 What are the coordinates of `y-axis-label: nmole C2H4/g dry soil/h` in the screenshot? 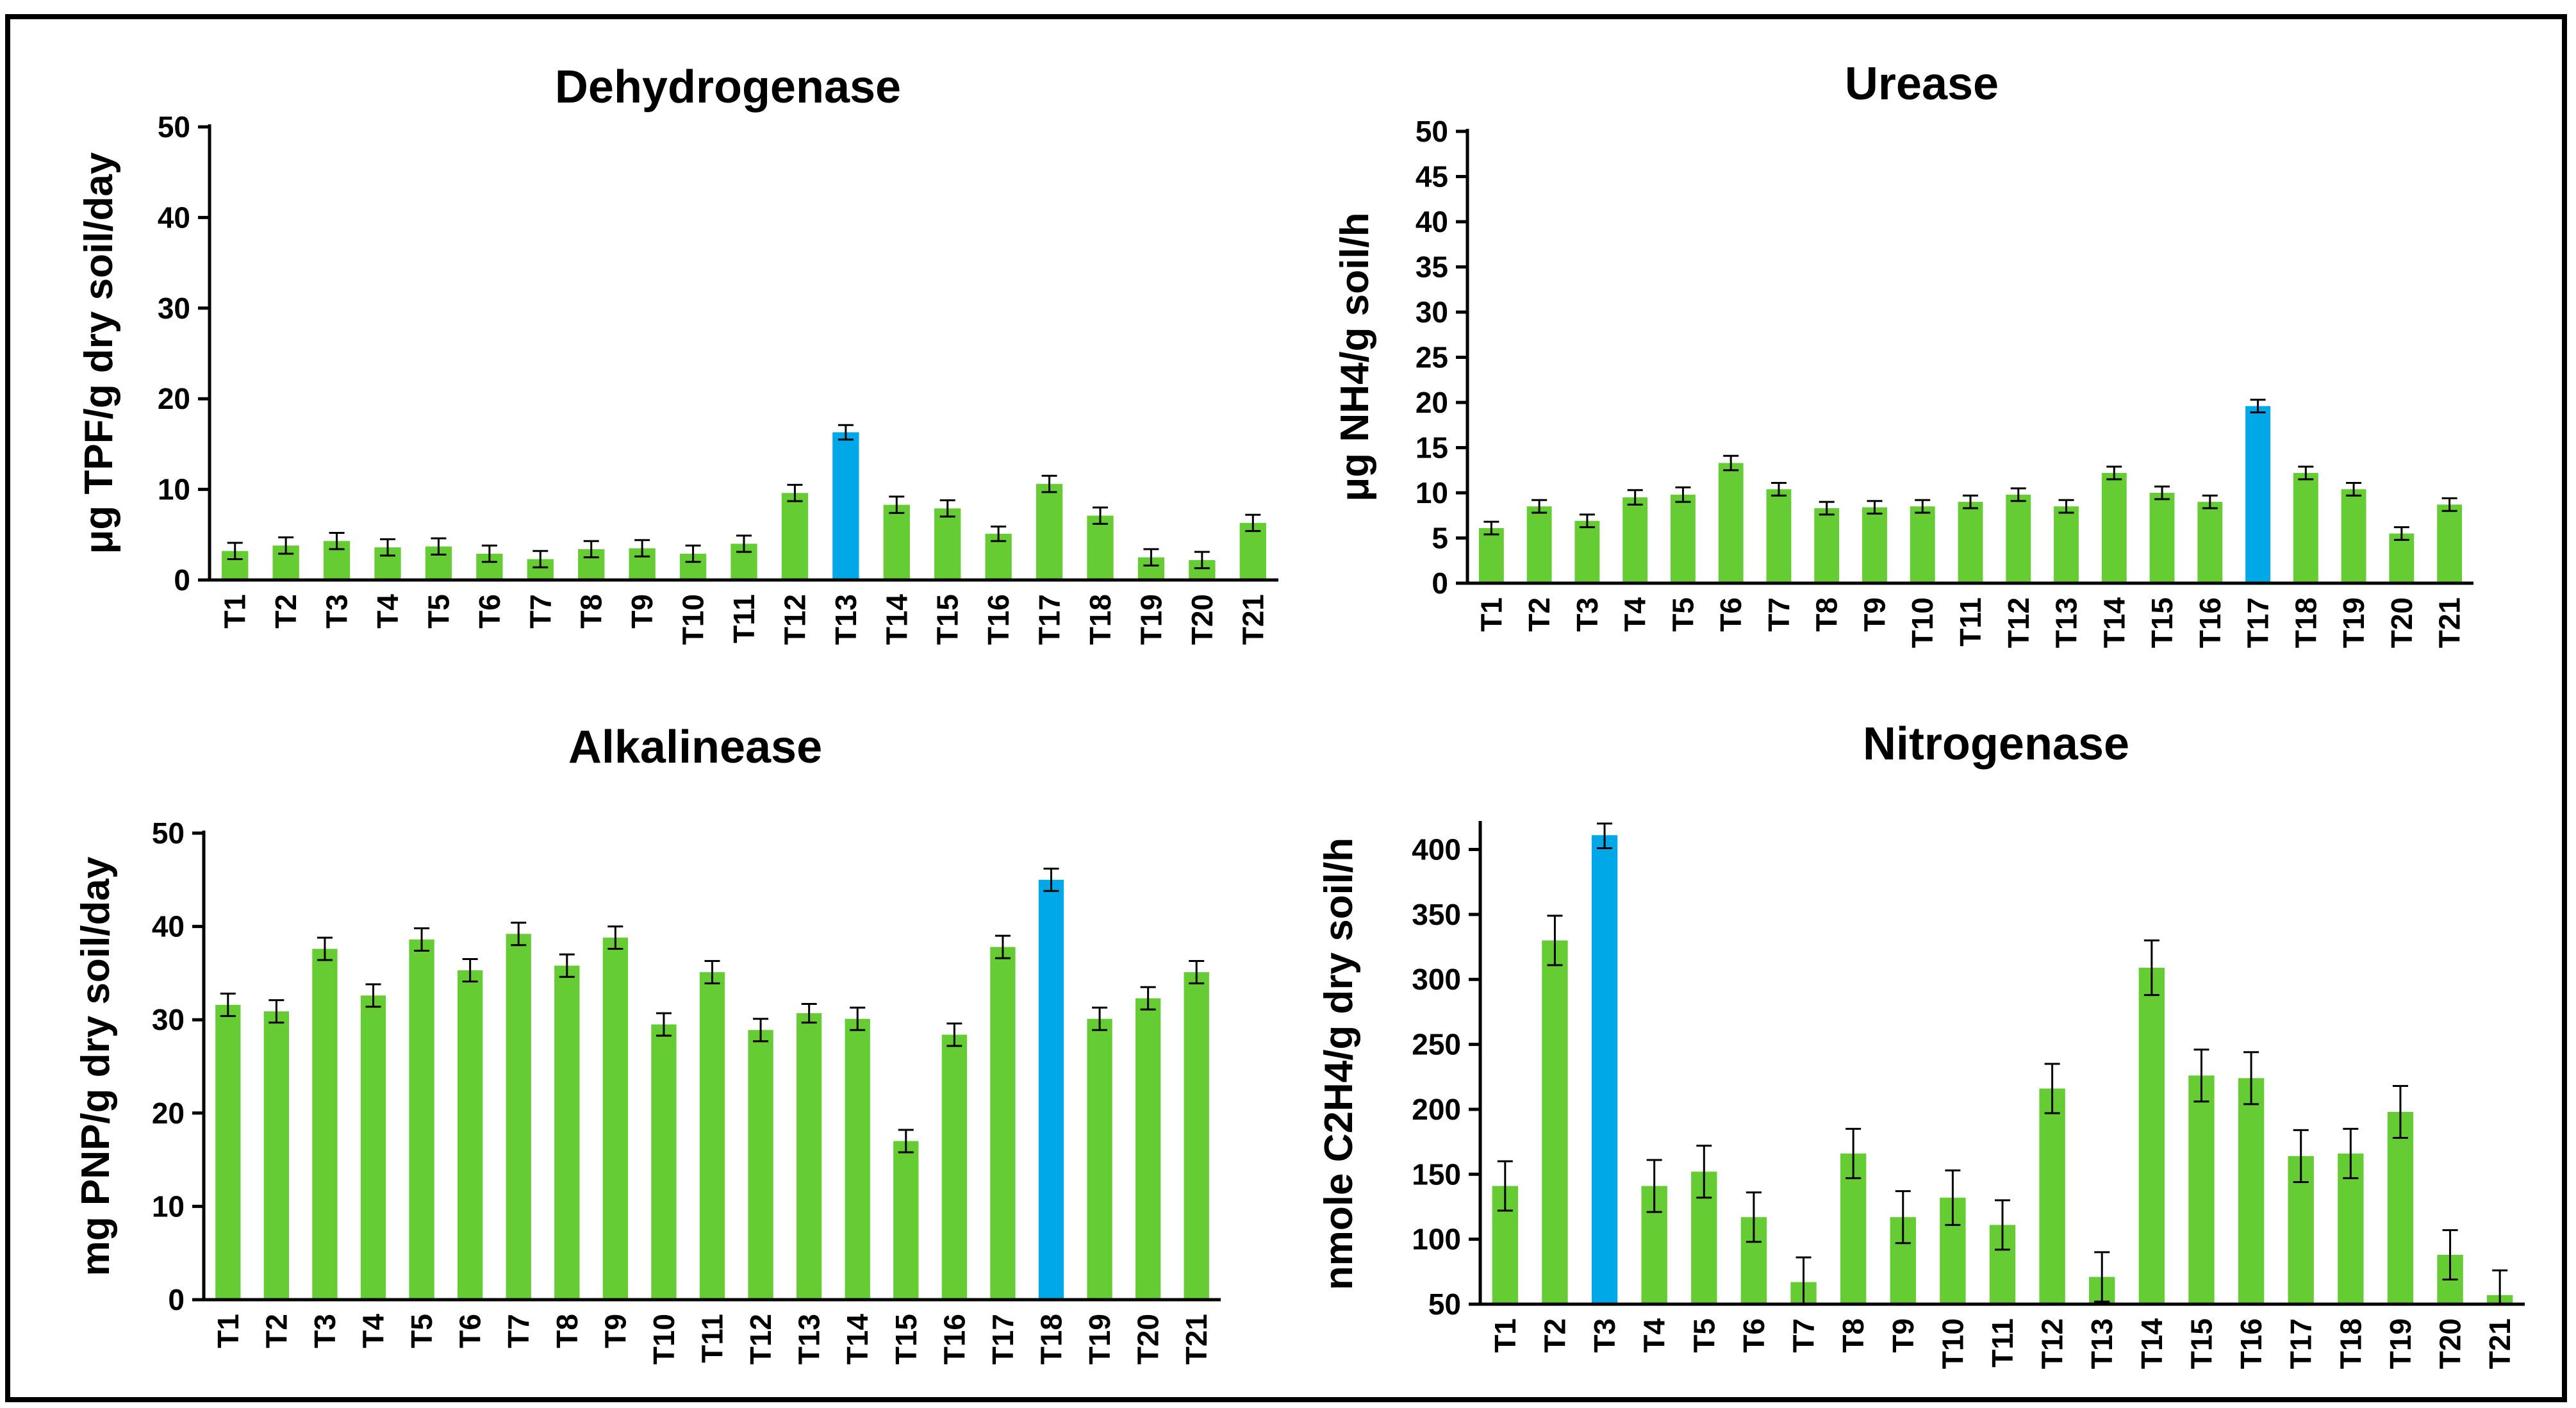 It's located at (1339, 1064).